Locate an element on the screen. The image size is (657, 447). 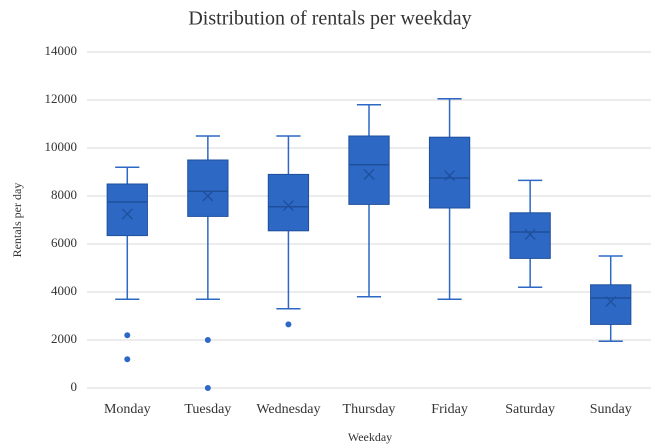
y-tick-label: 12000 is located at coordinates (61, 98).